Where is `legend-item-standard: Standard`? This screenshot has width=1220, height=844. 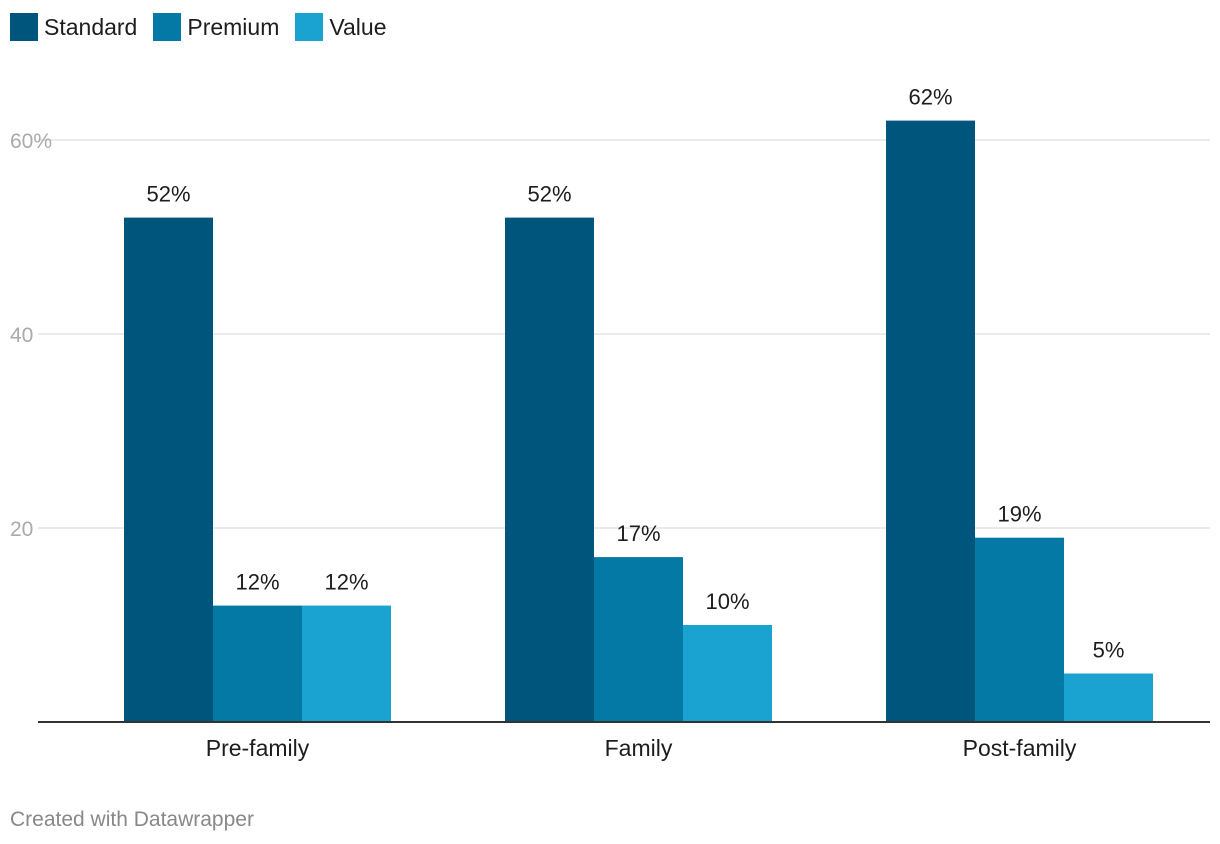 legend-item-standard: Standard is located at coordinates (73, 27).